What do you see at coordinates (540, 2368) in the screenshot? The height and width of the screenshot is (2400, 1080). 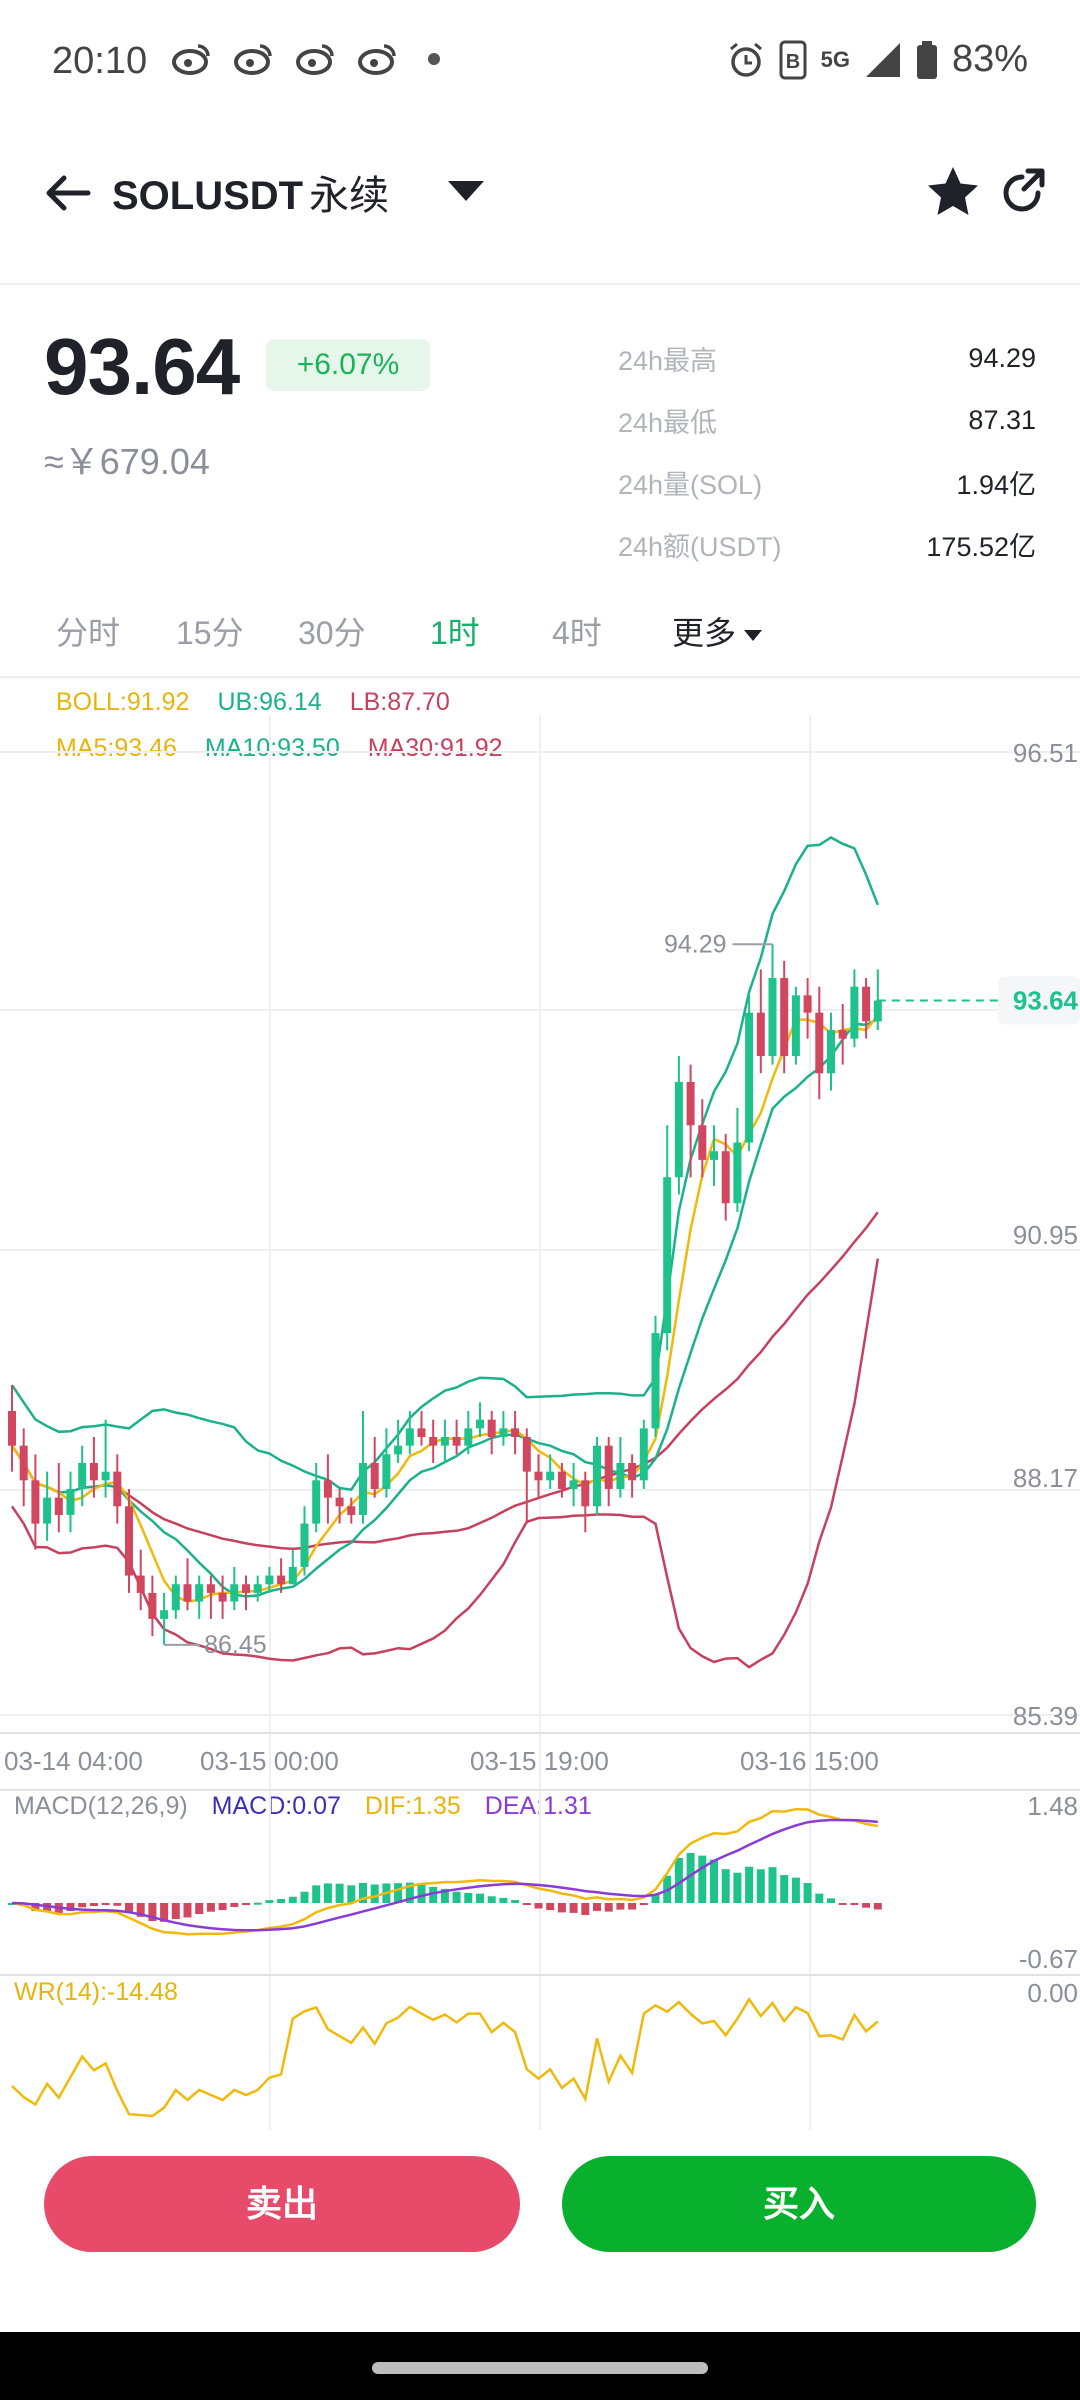 I see `home-handle` at bounding box center [540, 2368].